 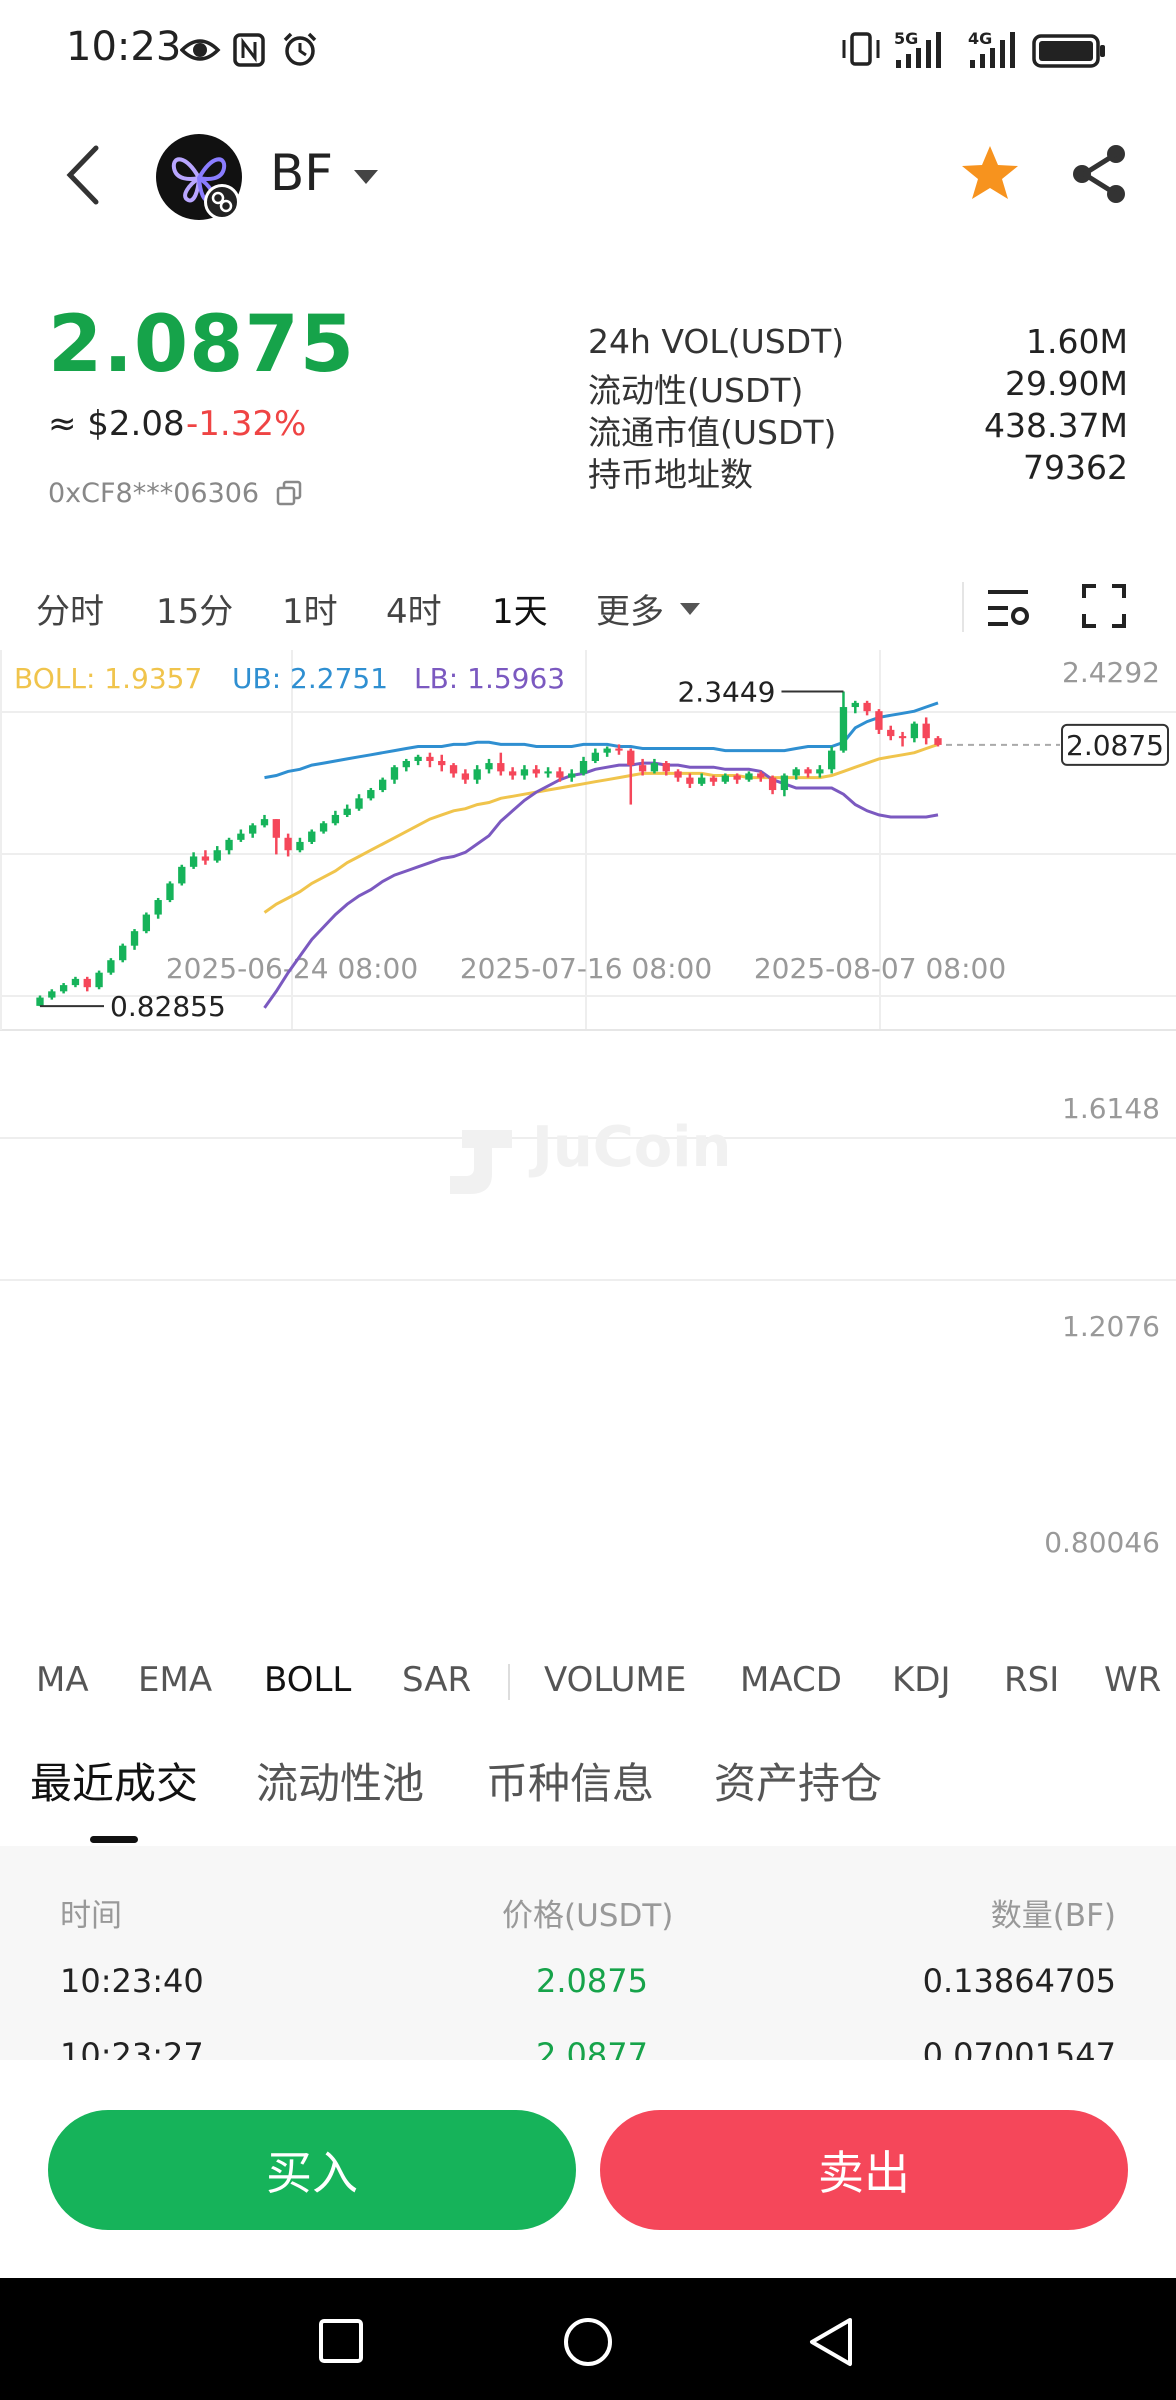 I want to click on usd-price: ≈ $2.08, so click(x=116, y=424).